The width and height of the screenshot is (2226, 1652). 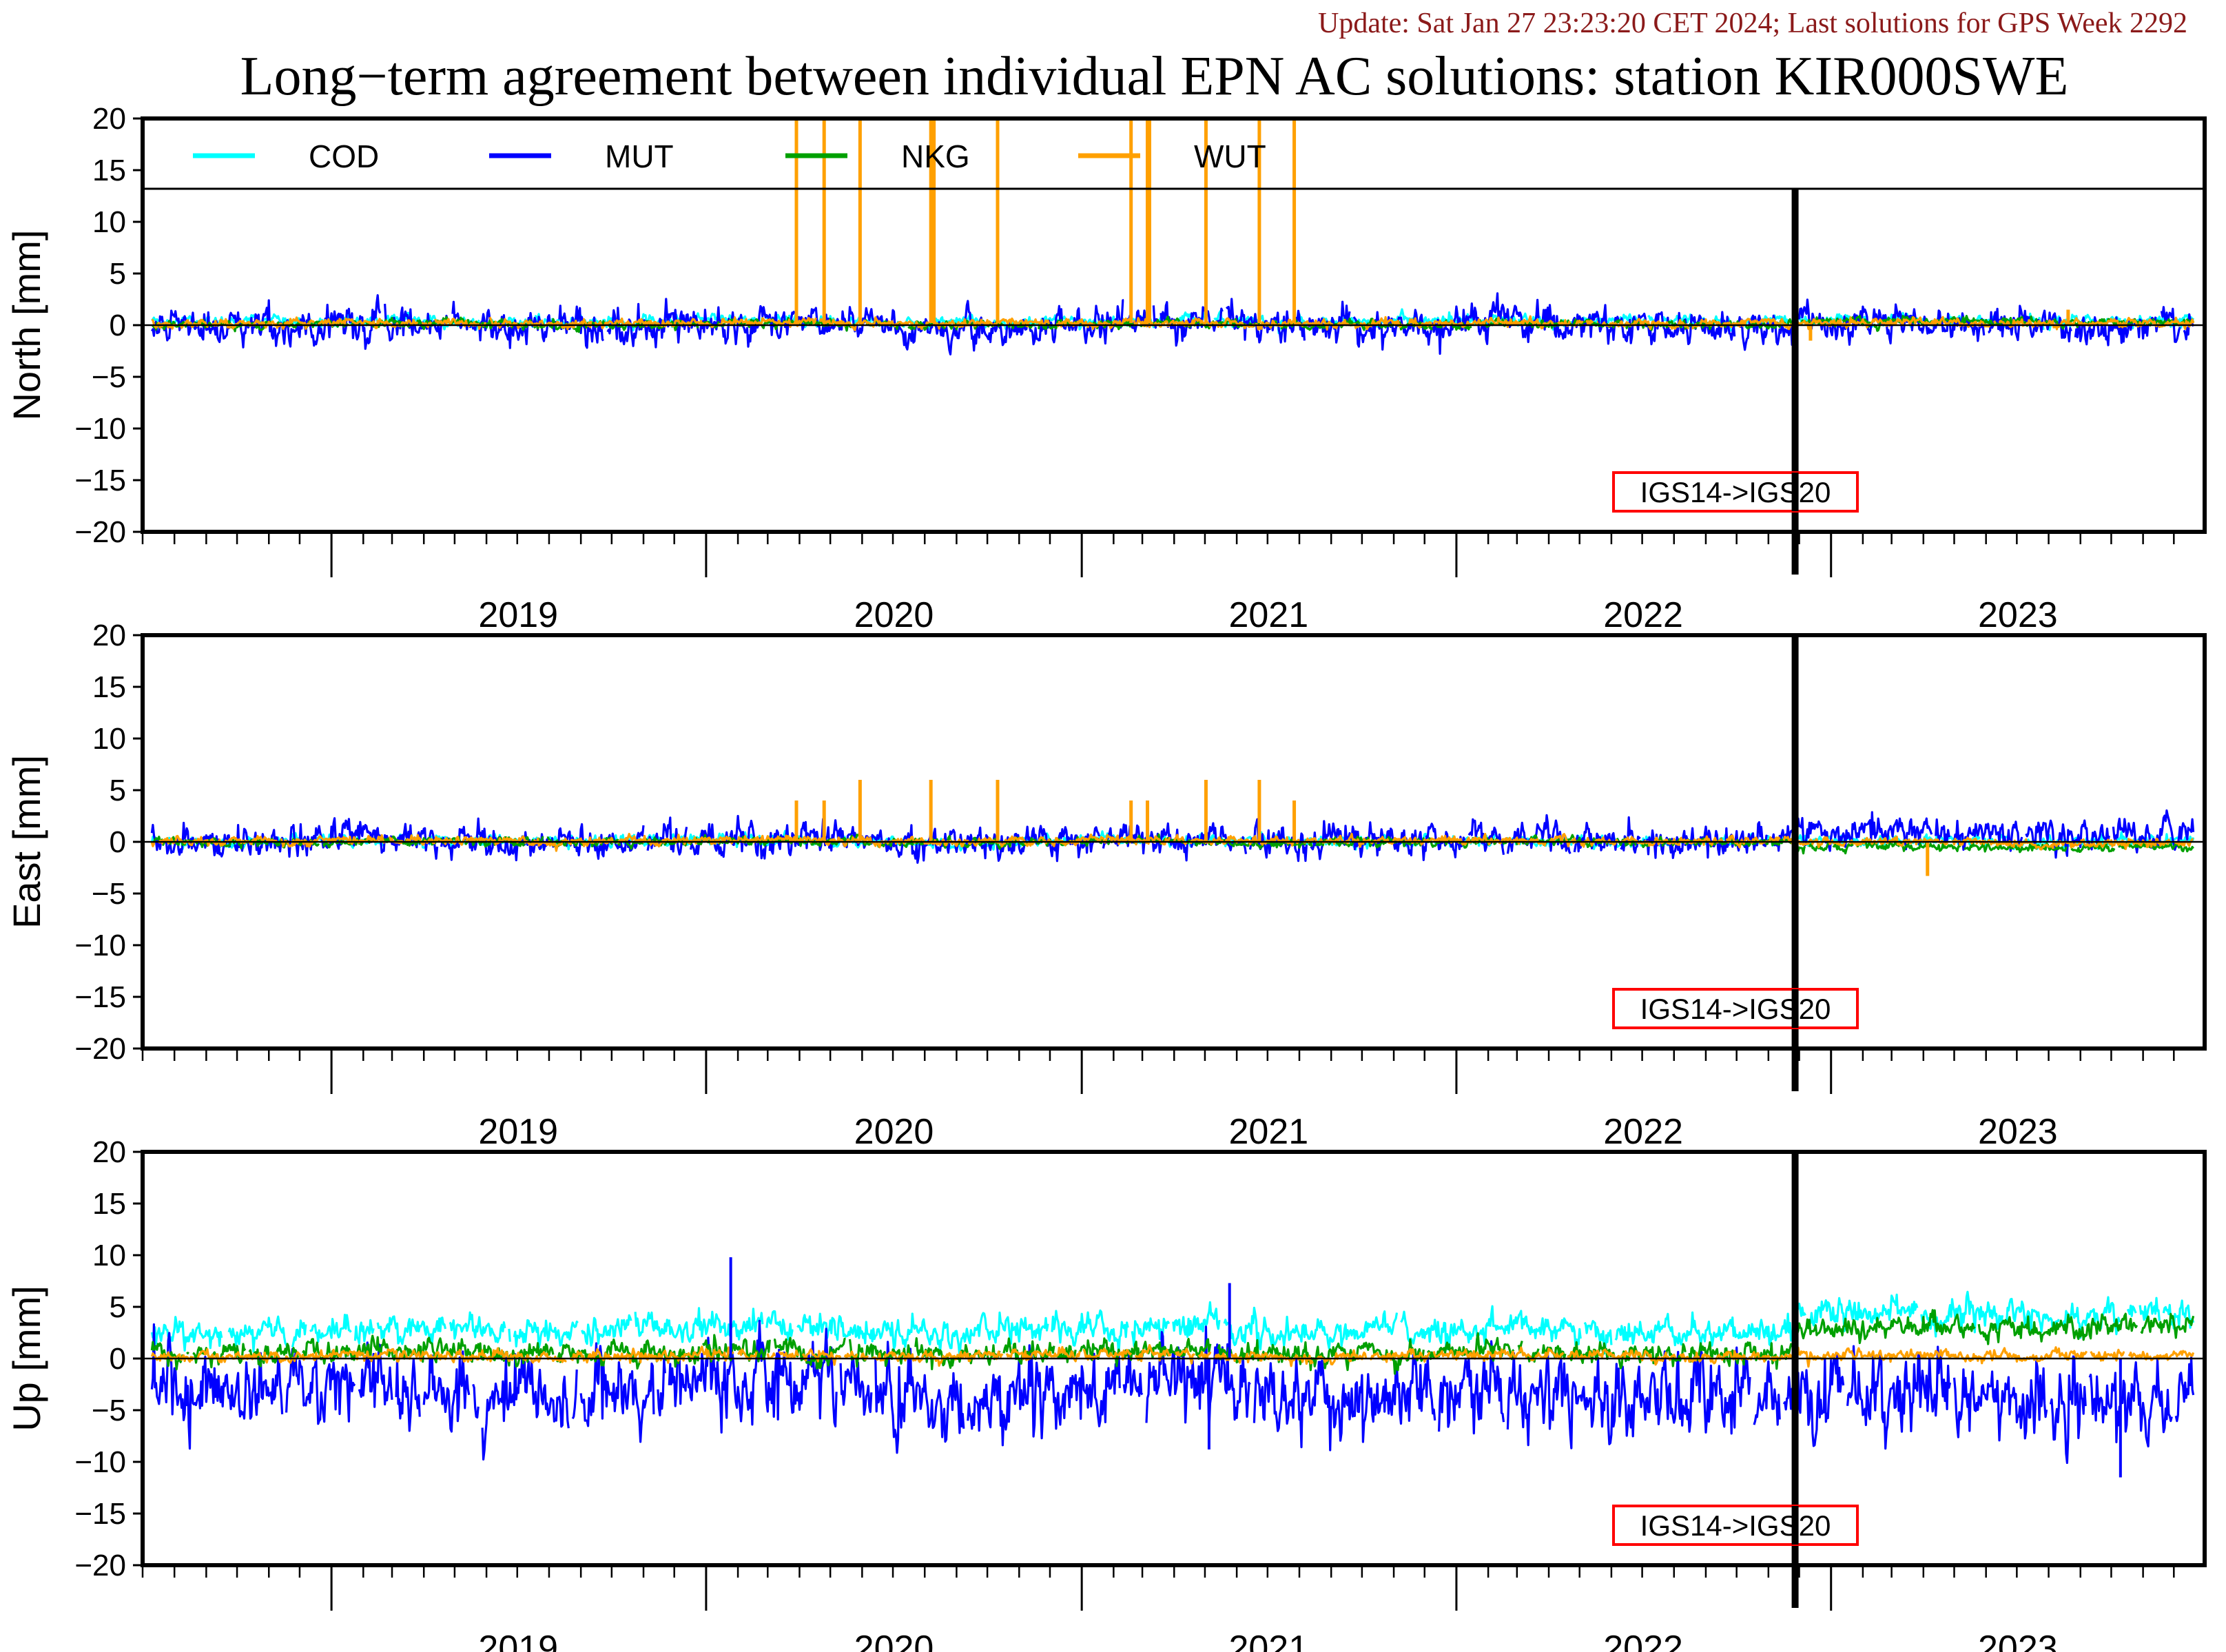 I want to click on y-axis-label: Up [mm], so click(x=26, y=1359).